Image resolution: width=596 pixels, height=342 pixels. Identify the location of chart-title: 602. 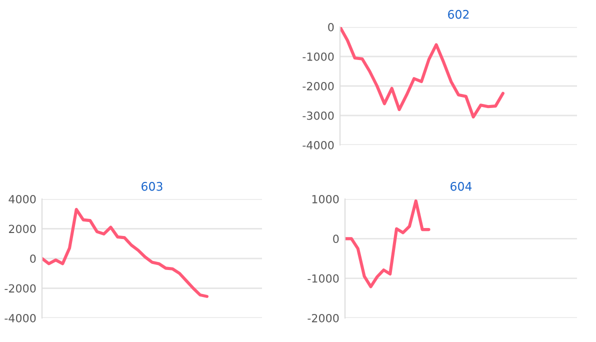
(458, 14).